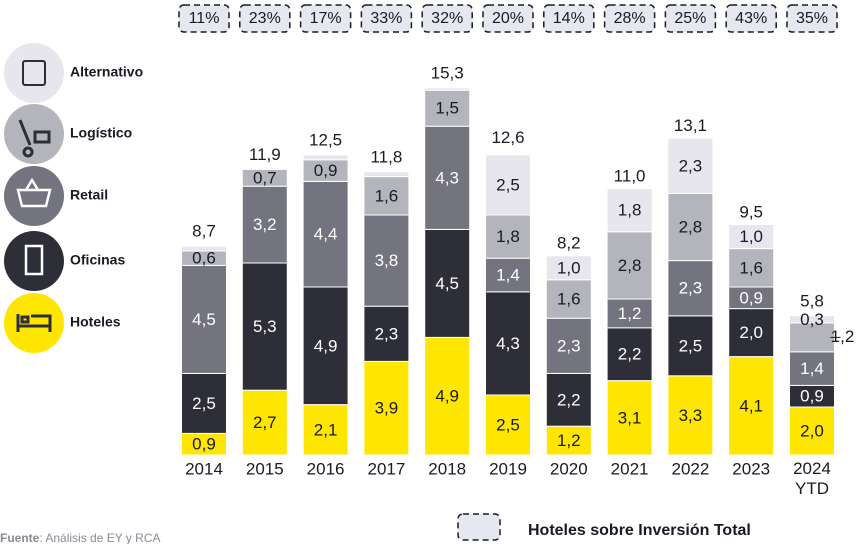 This screenshot has height=544, width=865. I want to click on x-tick-label: 2019, so click(508, 468).